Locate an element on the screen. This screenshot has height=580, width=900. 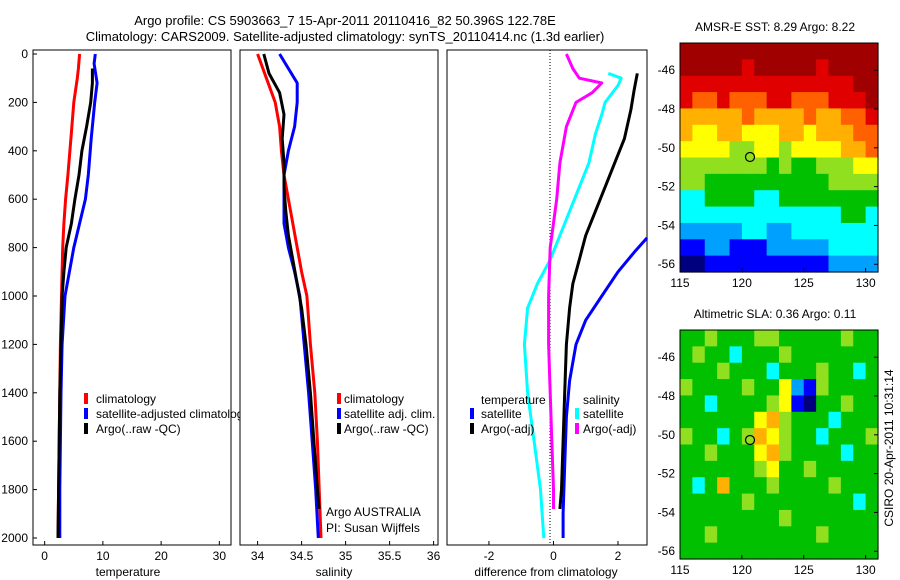
legend-label: satellite is located at coordinates (603, 414).